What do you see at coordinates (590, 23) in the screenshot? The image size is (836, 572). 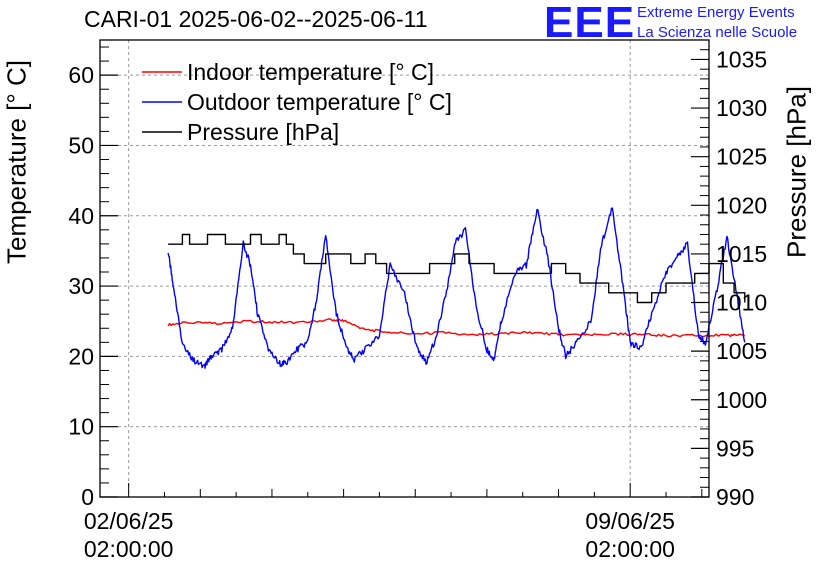 I see `eee-logo: EEE` at bounding box center [590, 23].